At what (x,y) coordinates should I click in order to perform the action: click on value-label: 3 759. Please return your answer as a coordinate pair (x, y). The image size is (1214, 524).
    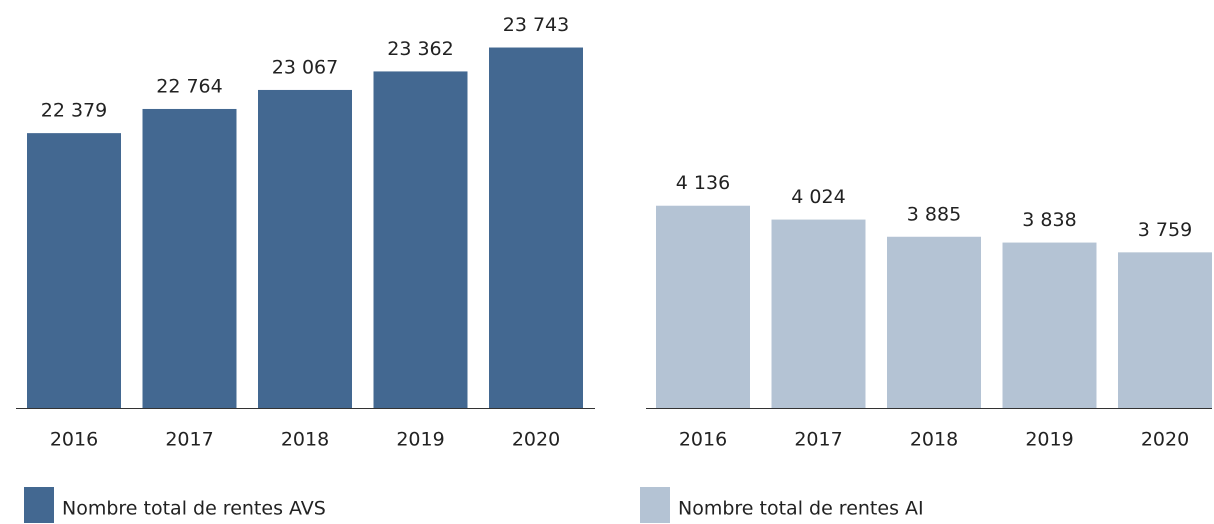
    Looking at the image, I should click on (1165, 230).